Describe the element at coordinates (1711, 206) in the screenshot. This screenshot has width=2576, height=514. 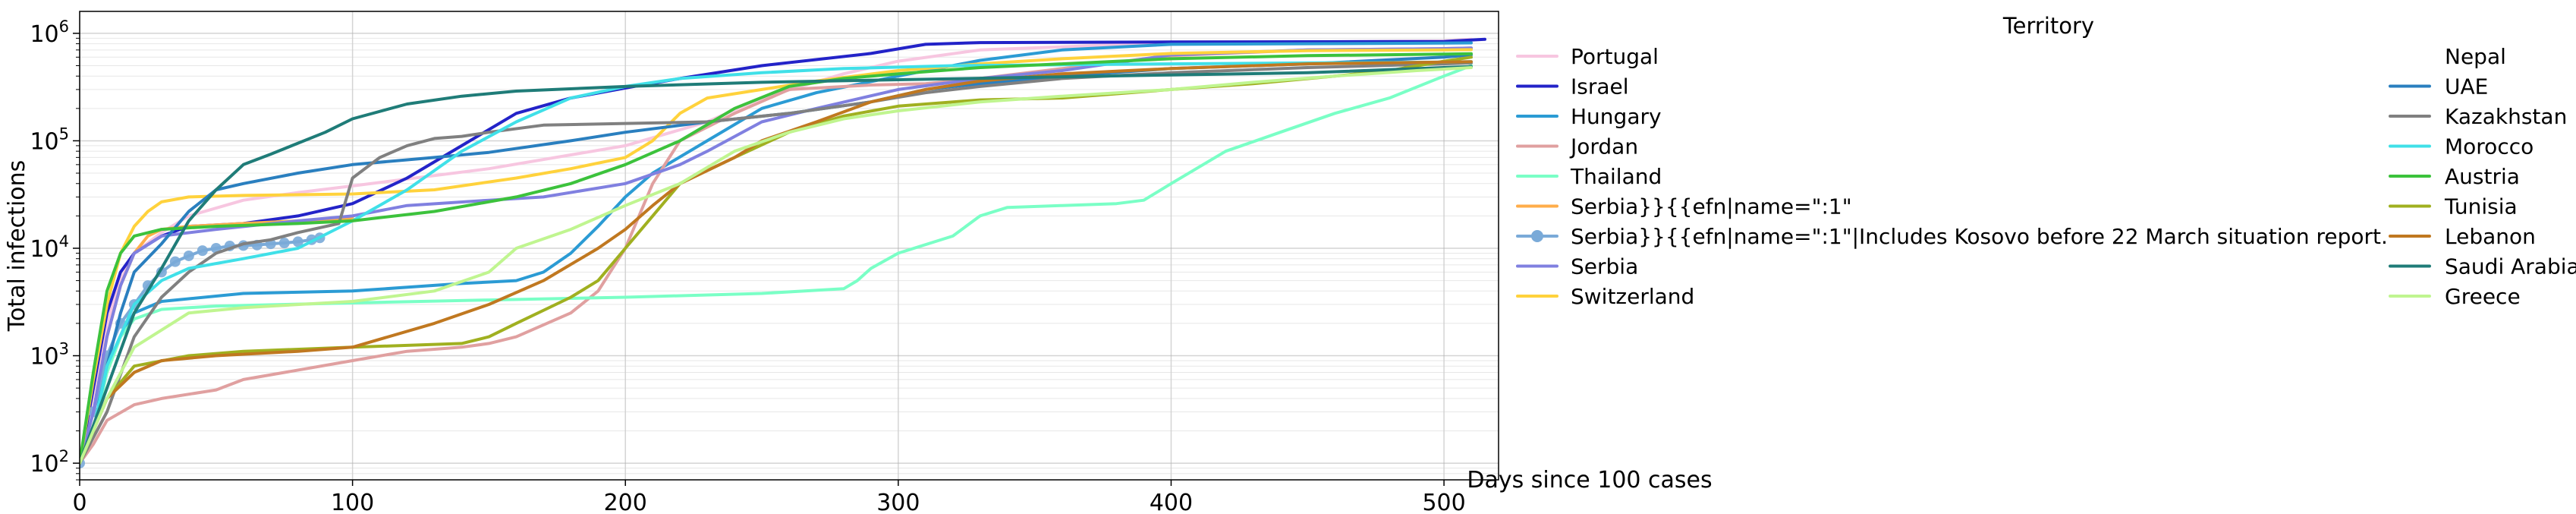
I see `legend-label: Serbia}}{{efn|name=":1"` at that location.